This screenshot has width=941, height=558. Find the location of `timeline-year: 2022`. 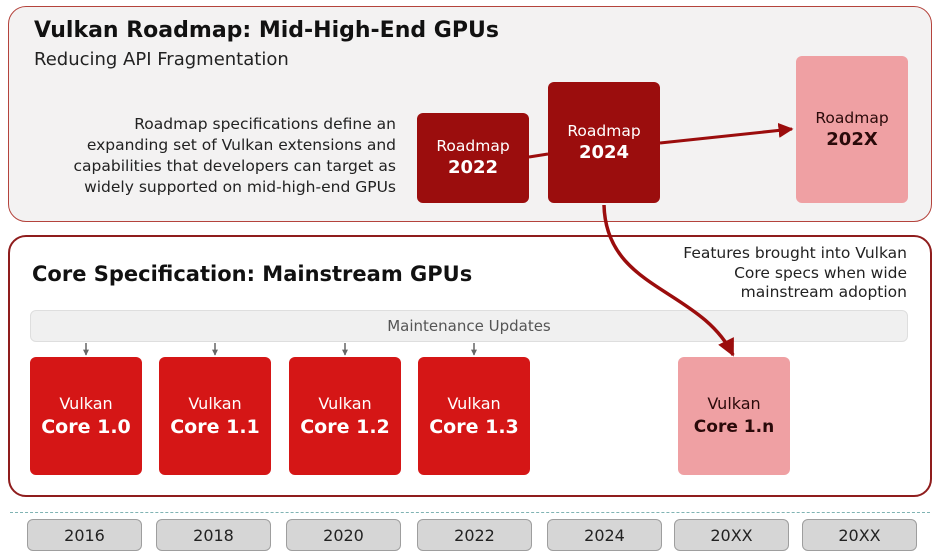

timeline-year: 2022 is located at coordinates (474, 535).